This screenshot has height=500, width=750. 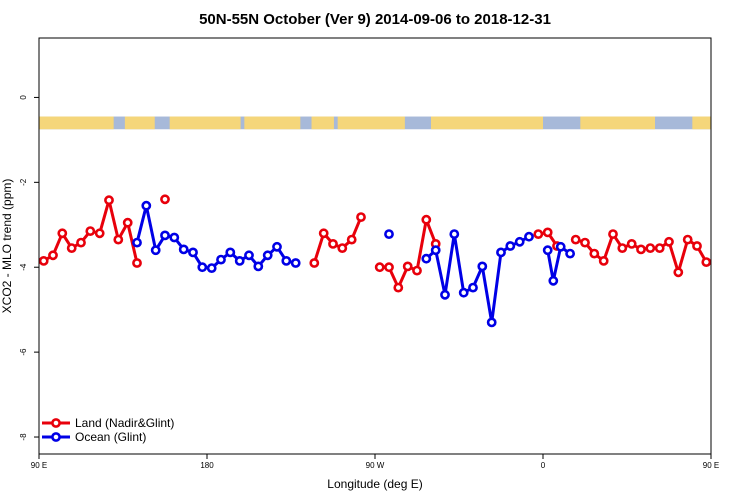 What do you see at coordinates (375, 123) in the screenshot?
I see `surface-strip` at bounding box center [375, 123].